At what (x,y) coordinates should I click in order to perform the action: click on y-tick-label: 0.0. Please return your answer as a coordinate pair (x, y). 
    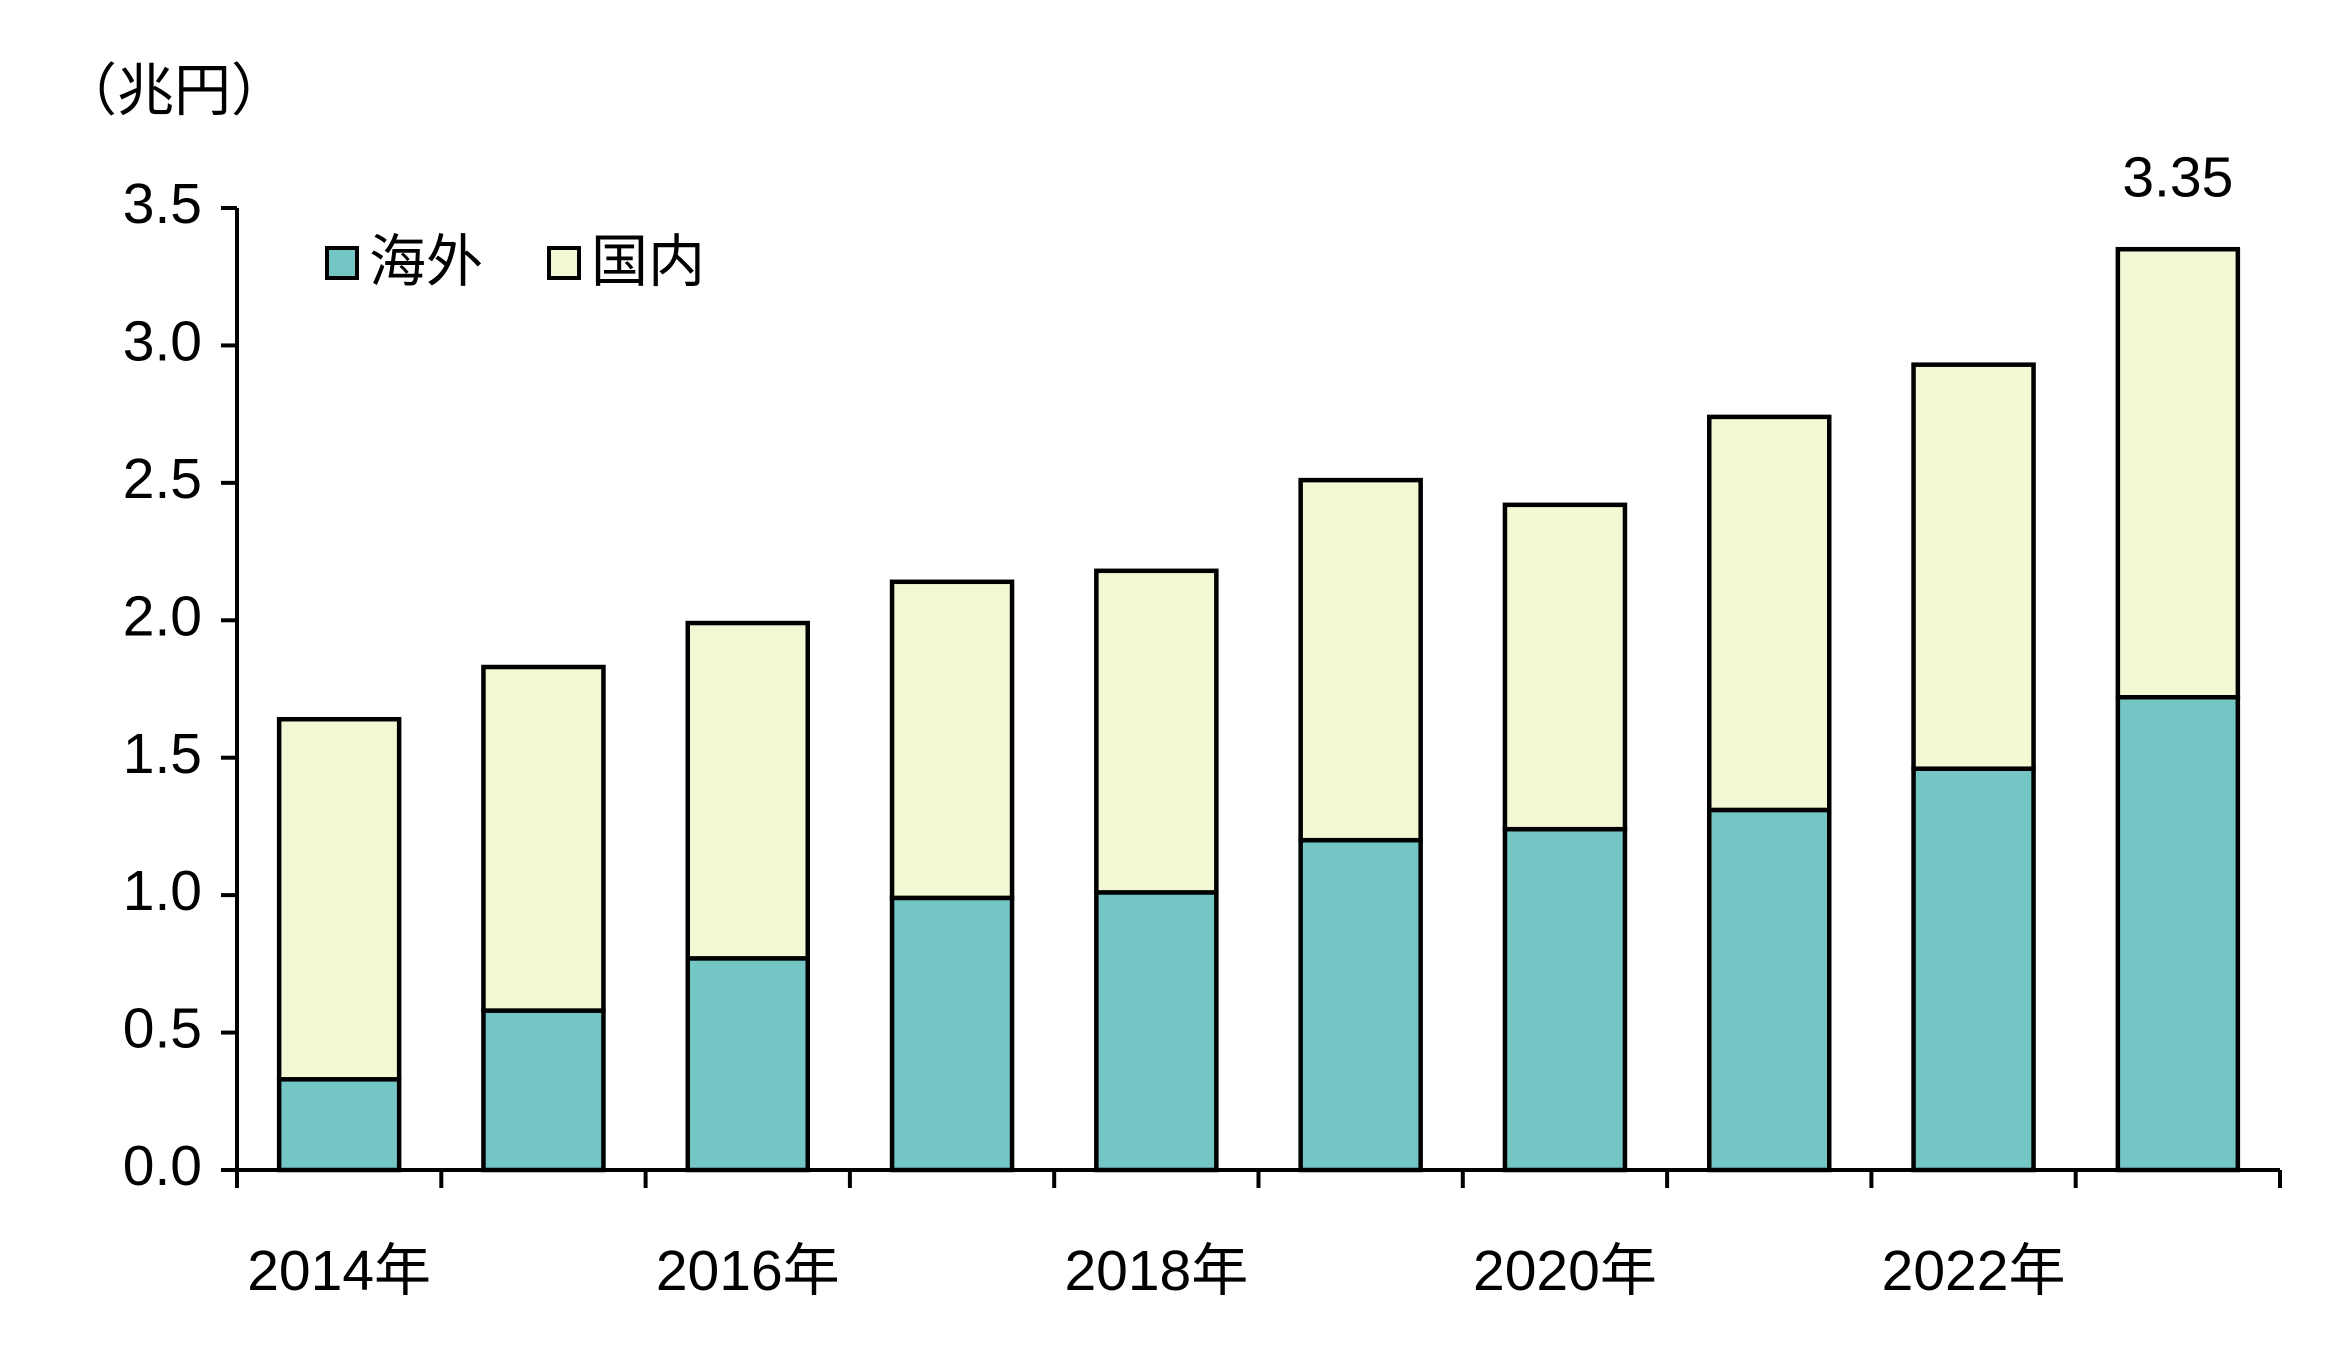
    Looking at the image, I should click on (162, 1166).